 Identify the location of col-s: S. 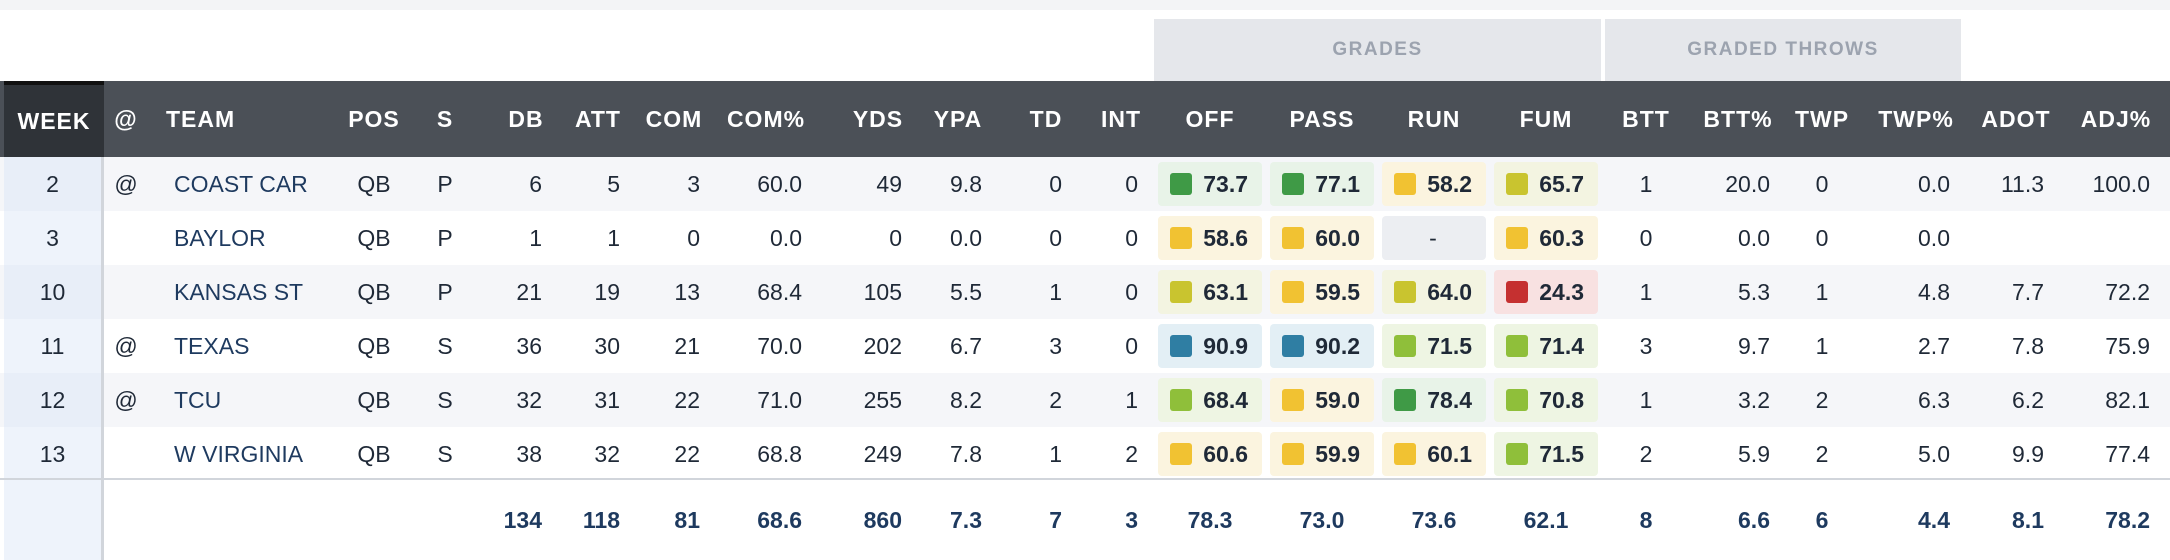
(445, 118).